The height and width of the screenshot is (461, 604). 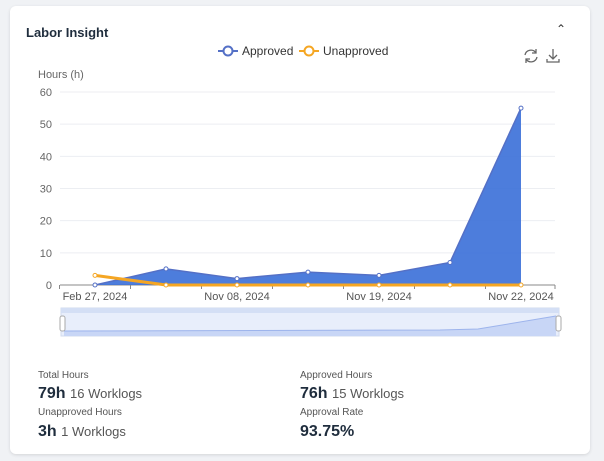 I want to click on x-tick-label: Nov 22, 2024, so click(x=520, y=297).